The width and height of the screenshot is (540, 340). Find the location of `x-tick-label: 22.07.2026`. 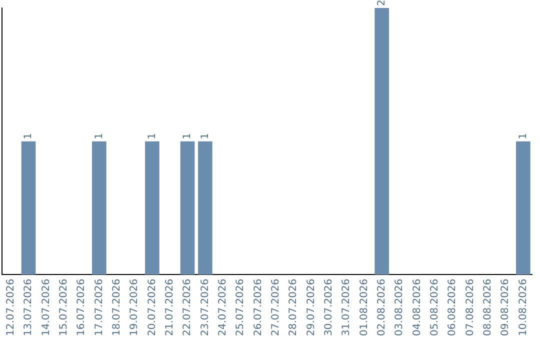

x-tick-label: 22.07.2026 is located at coordinates (188, 307).